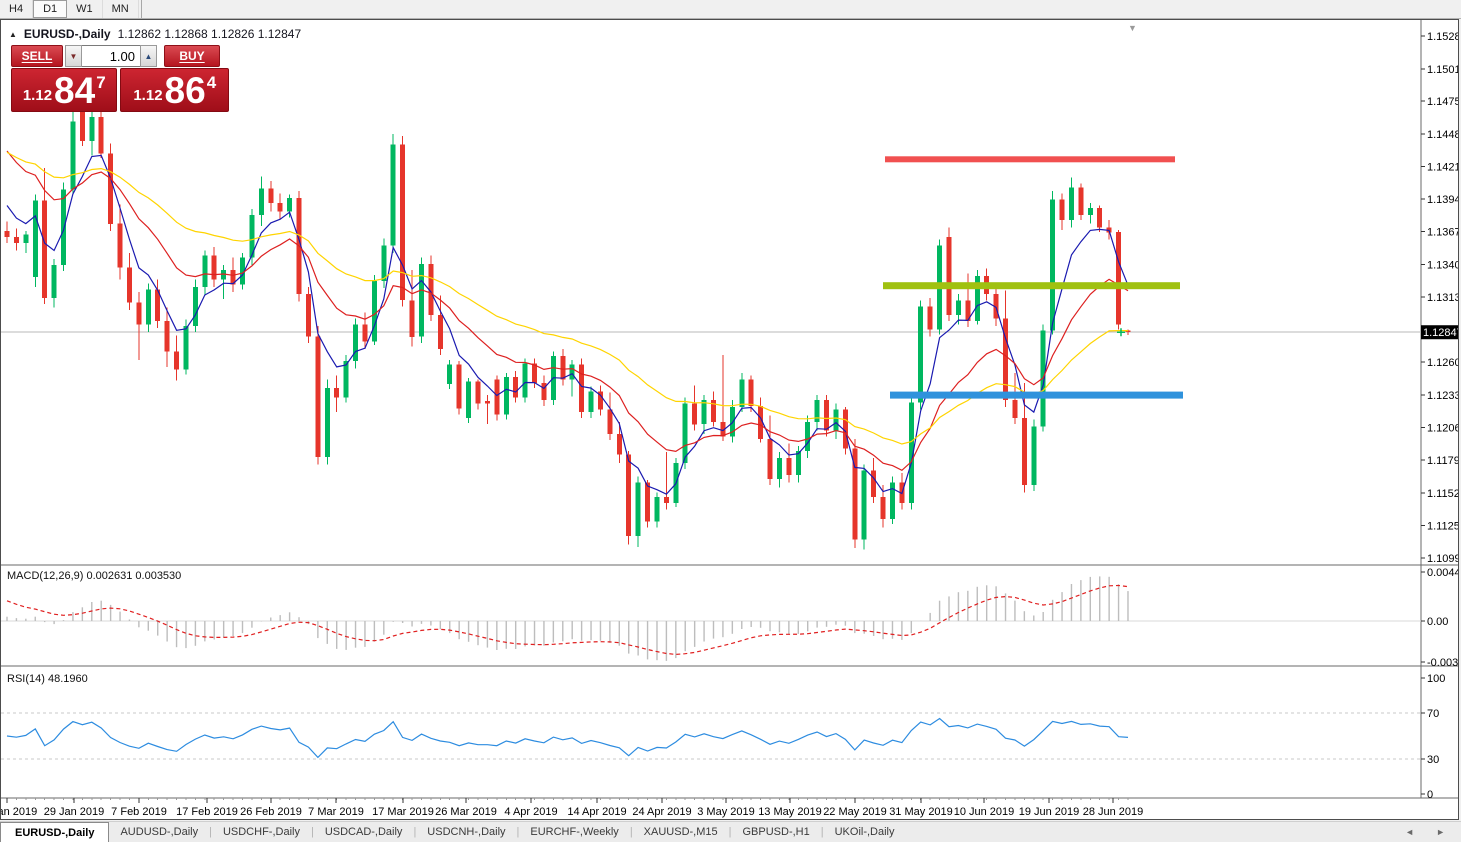  I want to click on current-price-badge, so click(1439, 332).